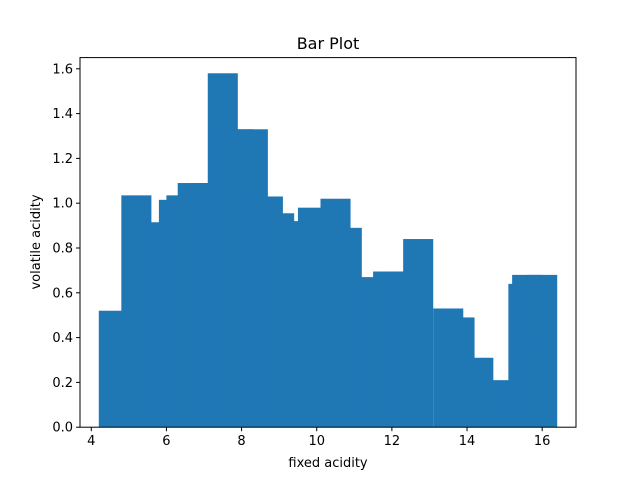 This screenshot has height=480, width=640. I want to click on y-tick-label: 0.0, so click(62, 428).